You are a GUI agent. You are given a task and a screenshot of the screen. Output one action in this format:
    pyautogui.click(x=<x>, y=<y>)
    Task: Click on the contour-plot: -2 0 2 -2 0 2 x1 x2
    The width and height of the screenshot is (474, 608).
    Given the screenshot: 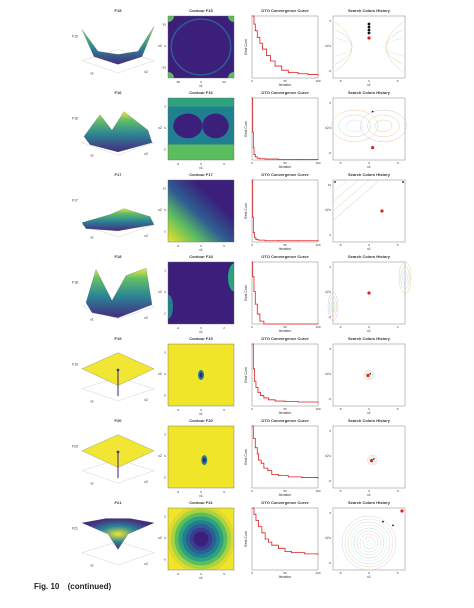 What is the action you would take?
    pyautogui.click(x=196, y=297)
    